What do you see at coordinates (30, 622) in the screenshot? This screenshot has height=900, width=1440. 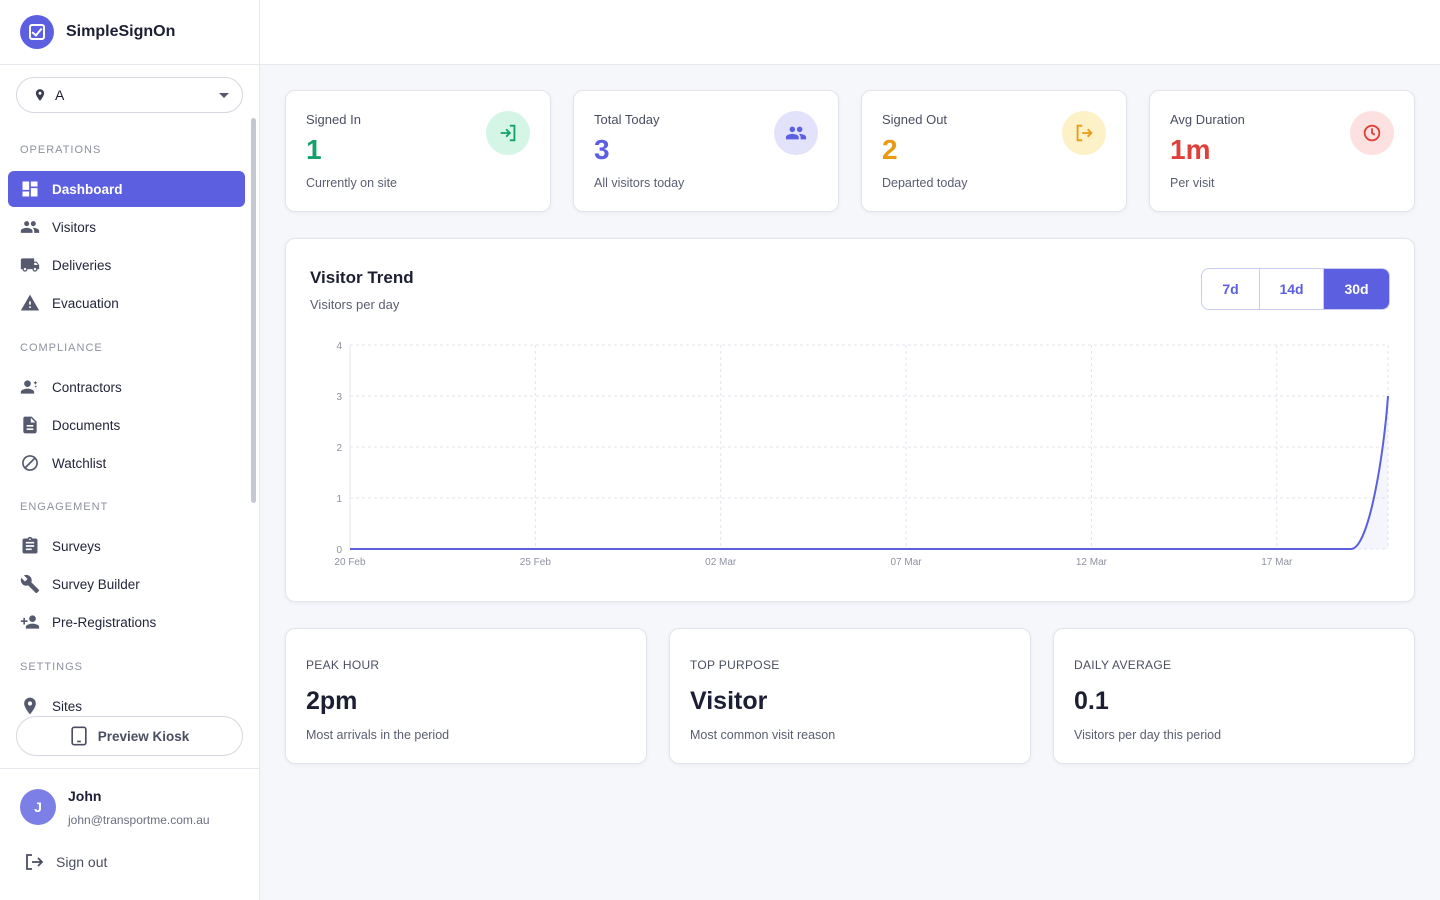 I see `person-add-icon` at bounding box center [30, 622].